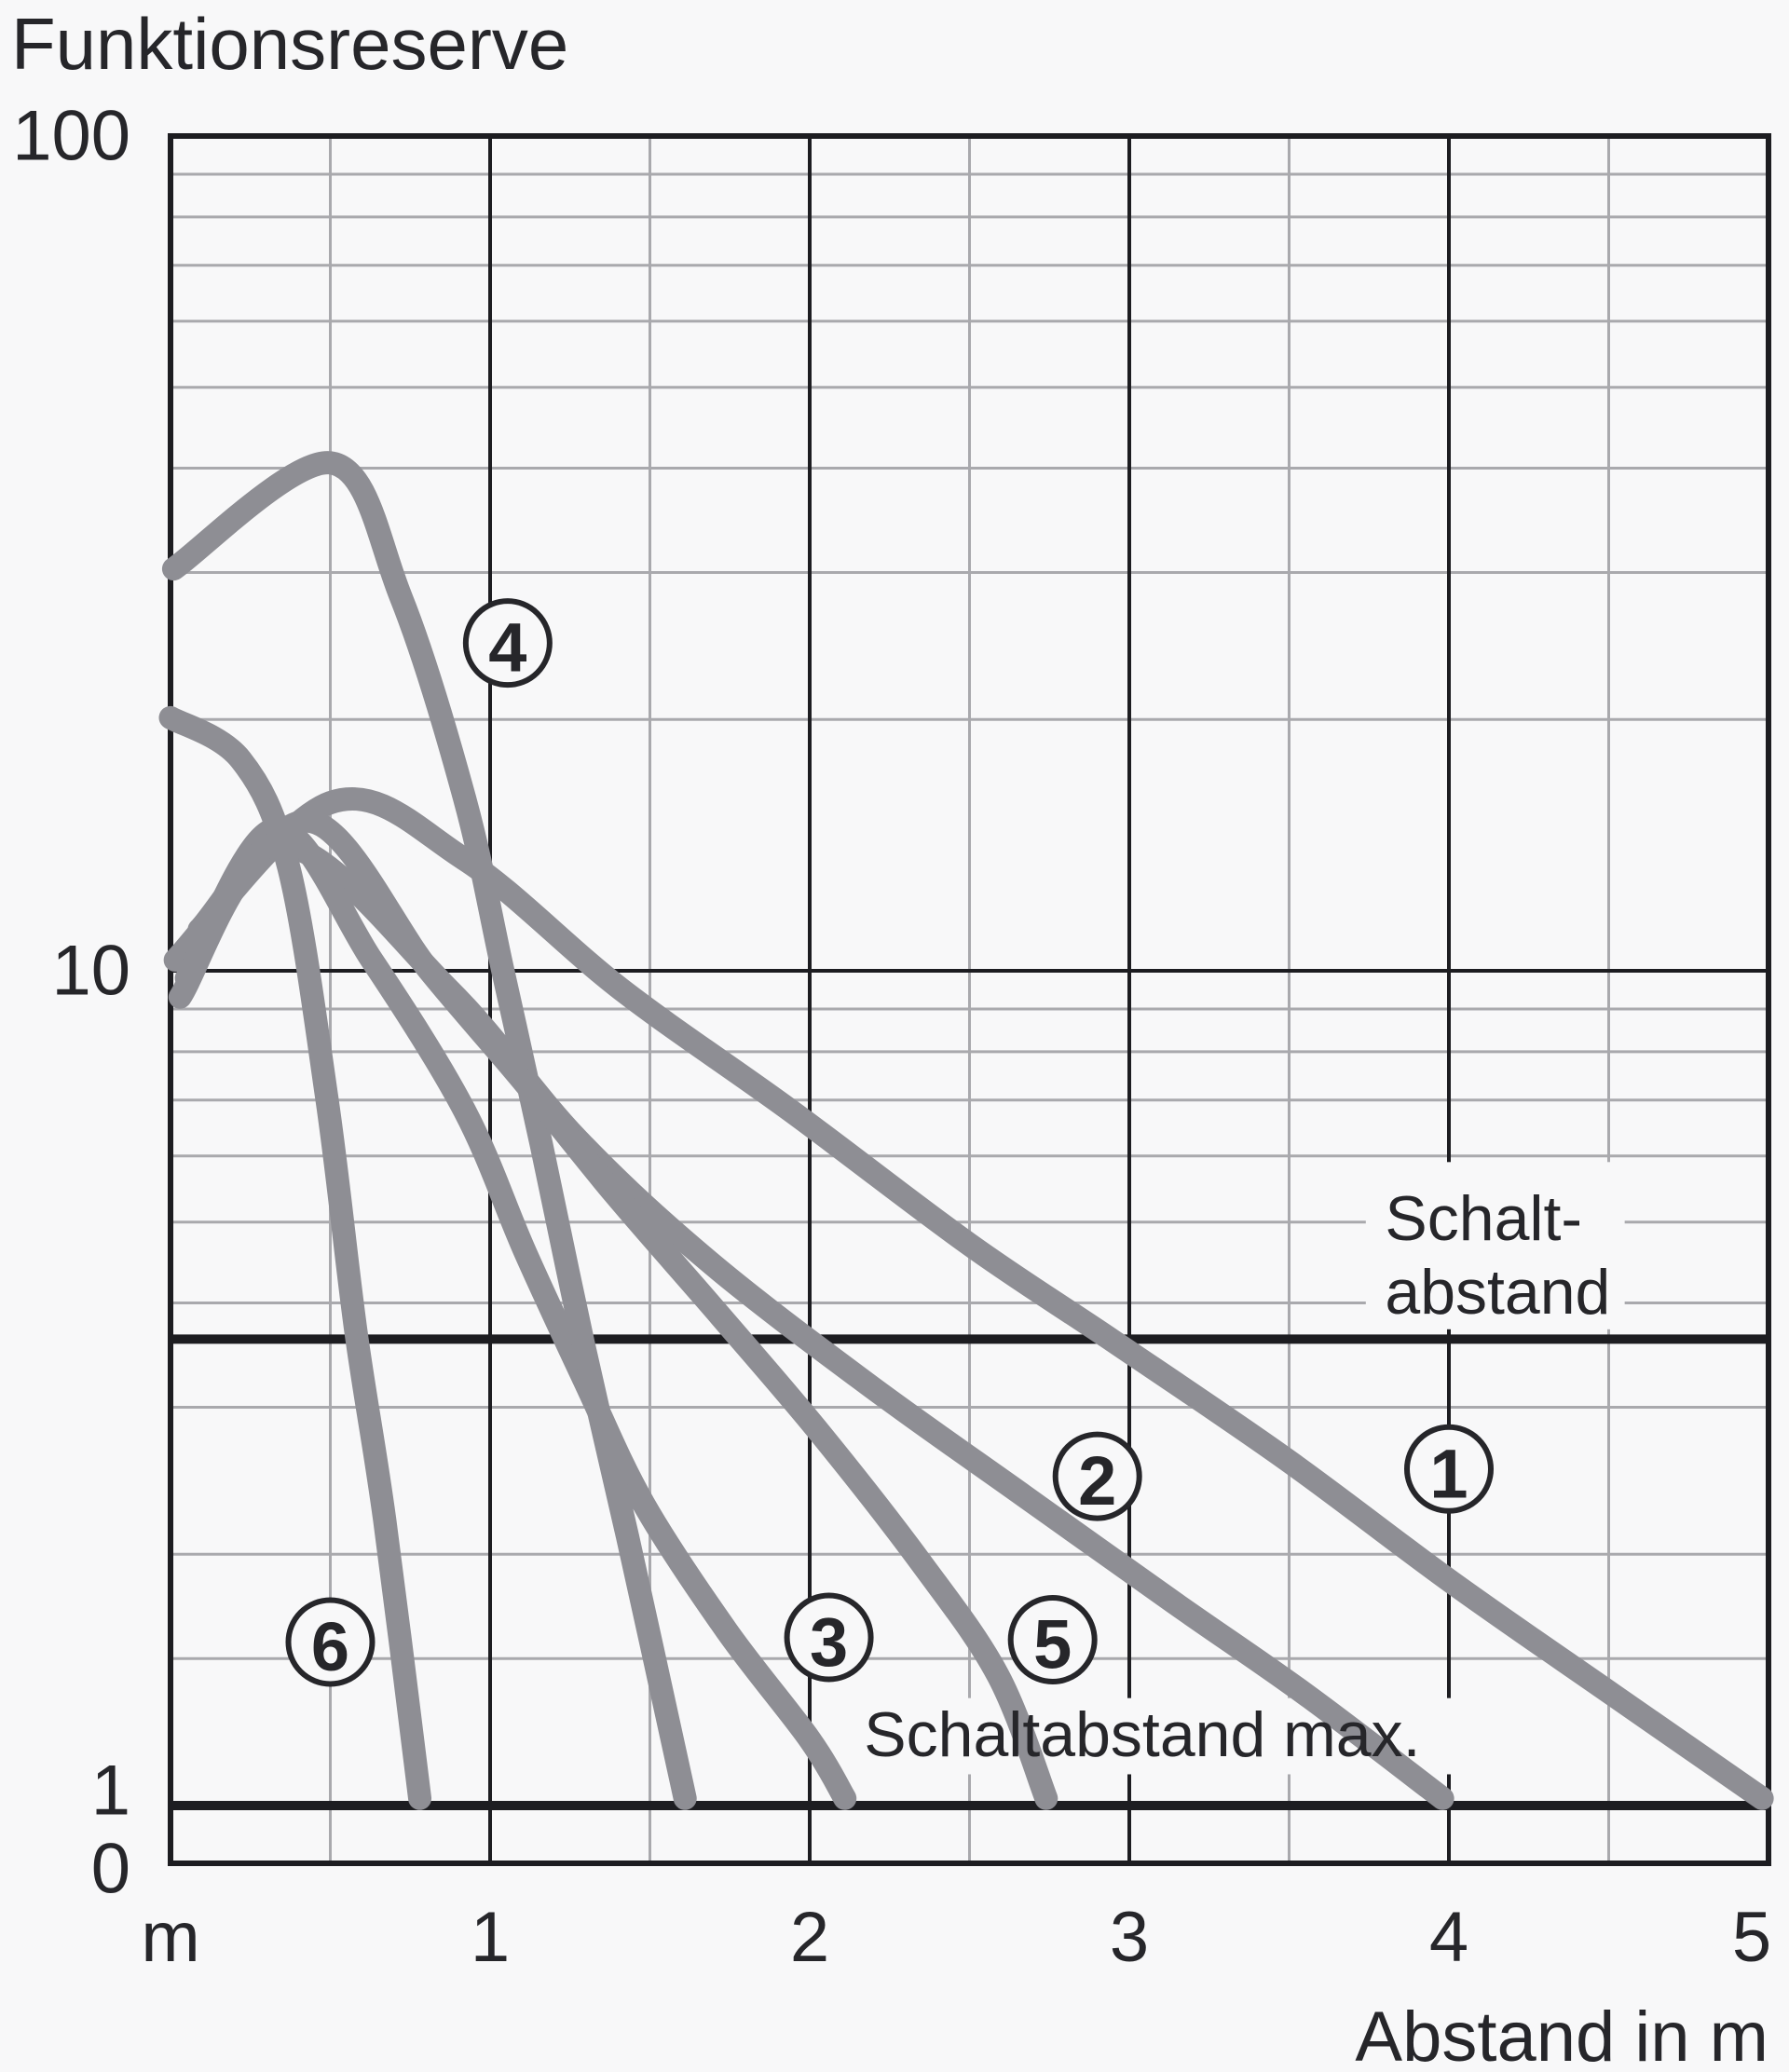 The image size is (1789, 2072). I want to click on curve-badge-num-5: 5, so click(1052, 1645).